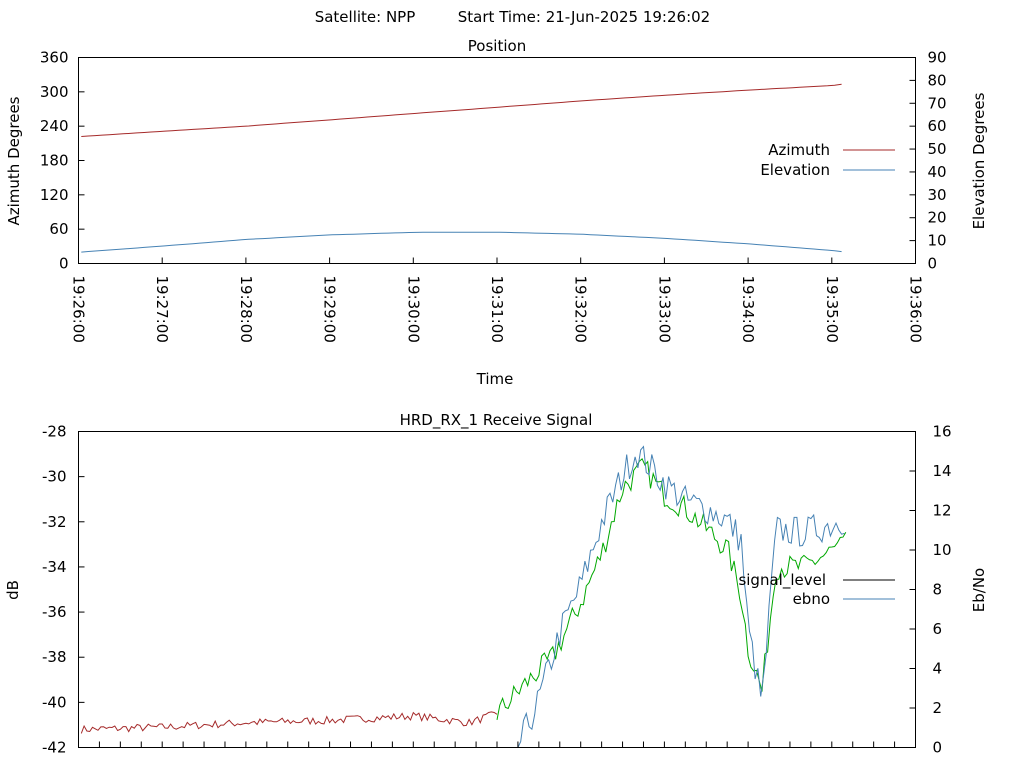  Describe the element at coordinates (54, 161) in the screenshot. I see `position-y-tick-label: 180` at that location.